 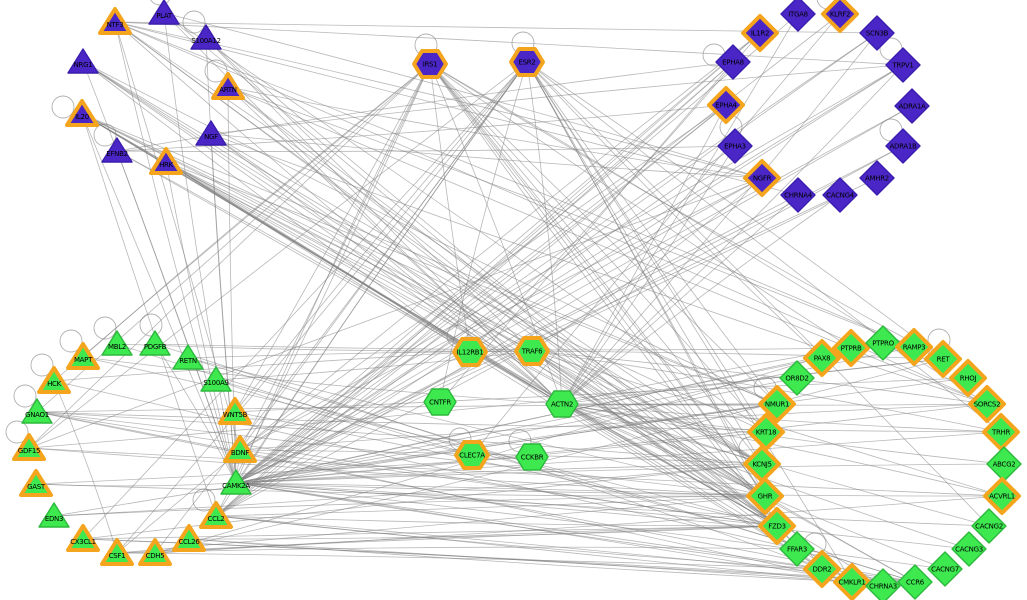 I want to click on node-IL12RB1: IL12RB1, so click(x=470, y=352).